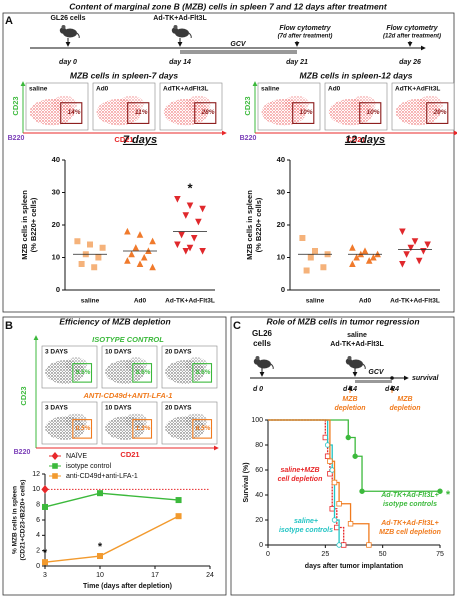 The height and width of the screenshot is (598, 457). What do you see at coordinates (365, 301) in the screenshot?
I see `x-tick-label: Ad0` at bounding box center [365, 301].